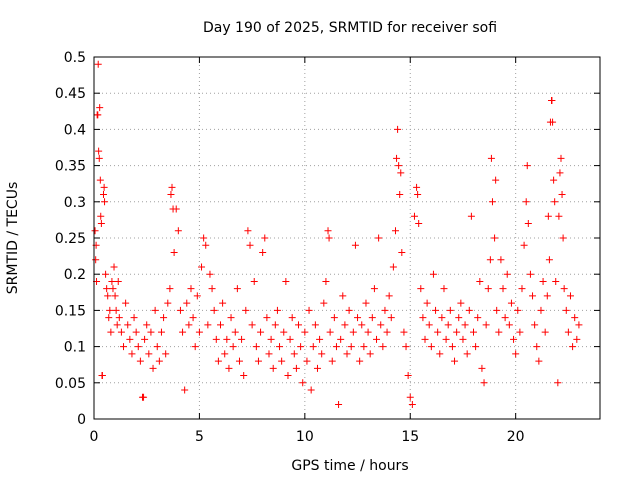 The image size is (640, 480). What do you see at coordinates (70, 94) in the screenshot?
I see `y-tick-label: 0.45` at bounding box center [70, 94].